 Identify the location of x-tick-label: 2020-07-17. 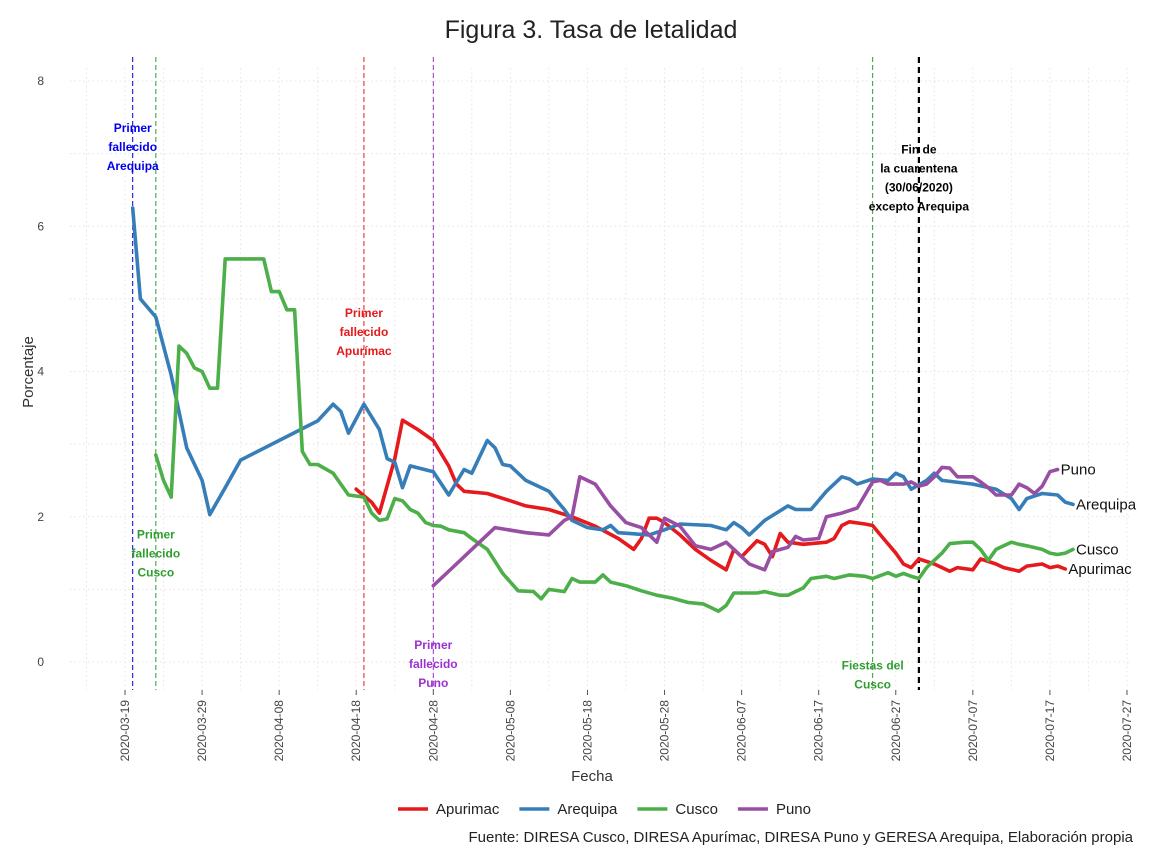
(1050, 731).